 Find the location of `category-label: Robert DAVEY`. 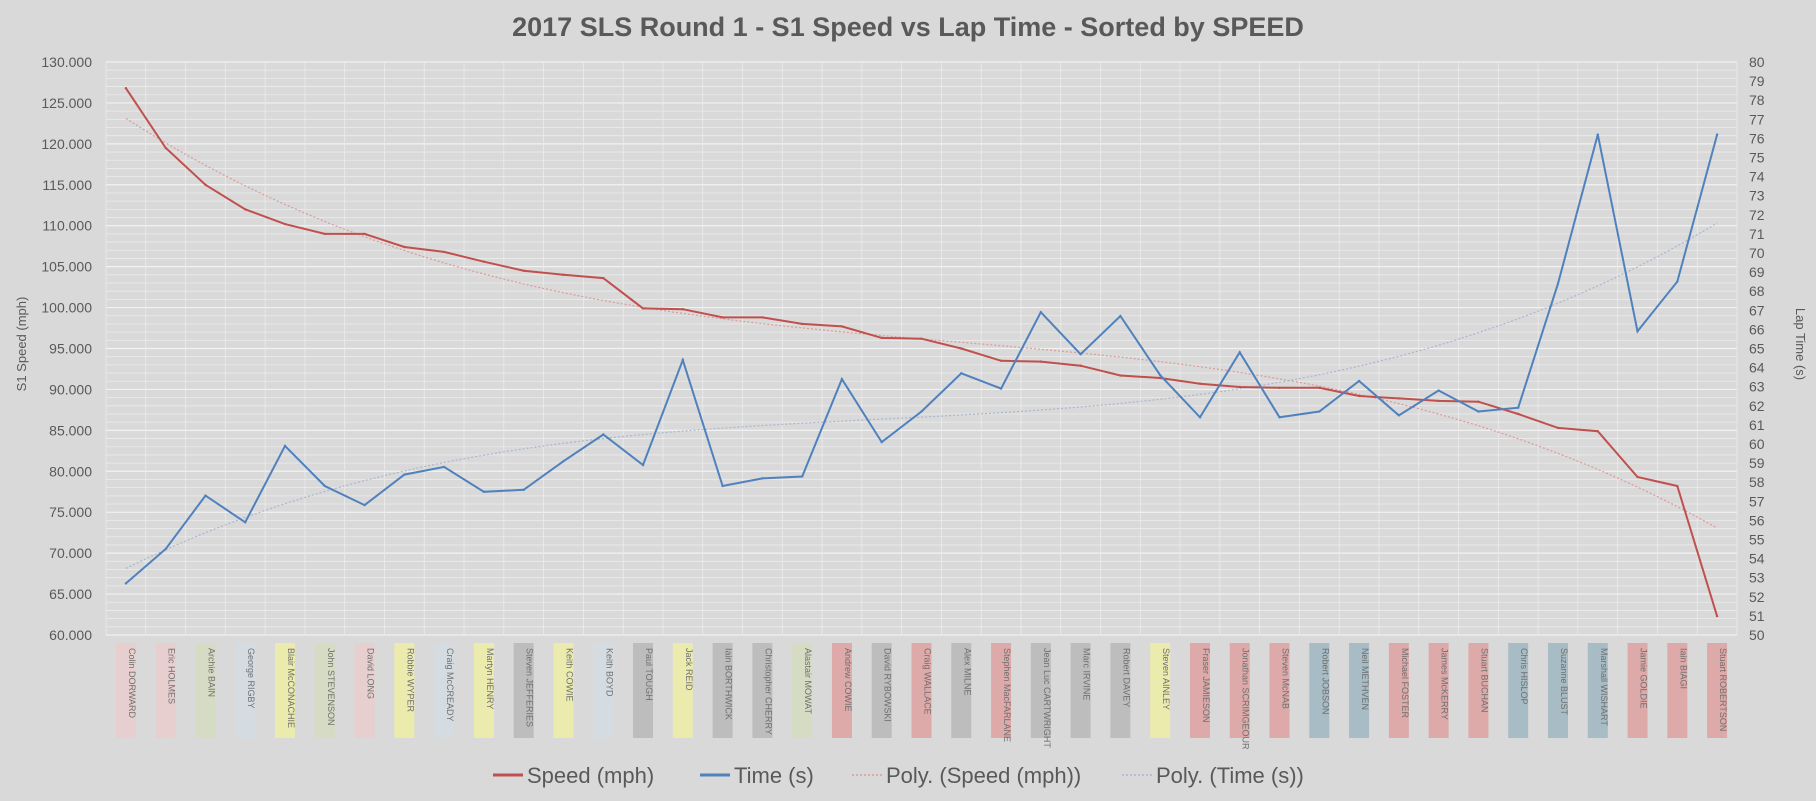

category-label: Robert DAVEY is located at coordinates (1126, 677).